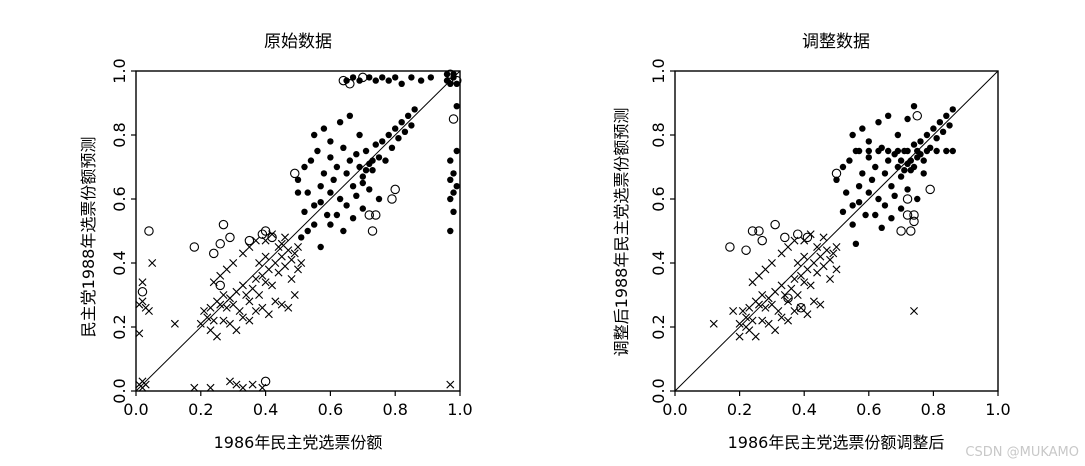  Describe the element at coordinates (803, 409) in the screenshot. I see `x-tick-label: 0.4` at that location.